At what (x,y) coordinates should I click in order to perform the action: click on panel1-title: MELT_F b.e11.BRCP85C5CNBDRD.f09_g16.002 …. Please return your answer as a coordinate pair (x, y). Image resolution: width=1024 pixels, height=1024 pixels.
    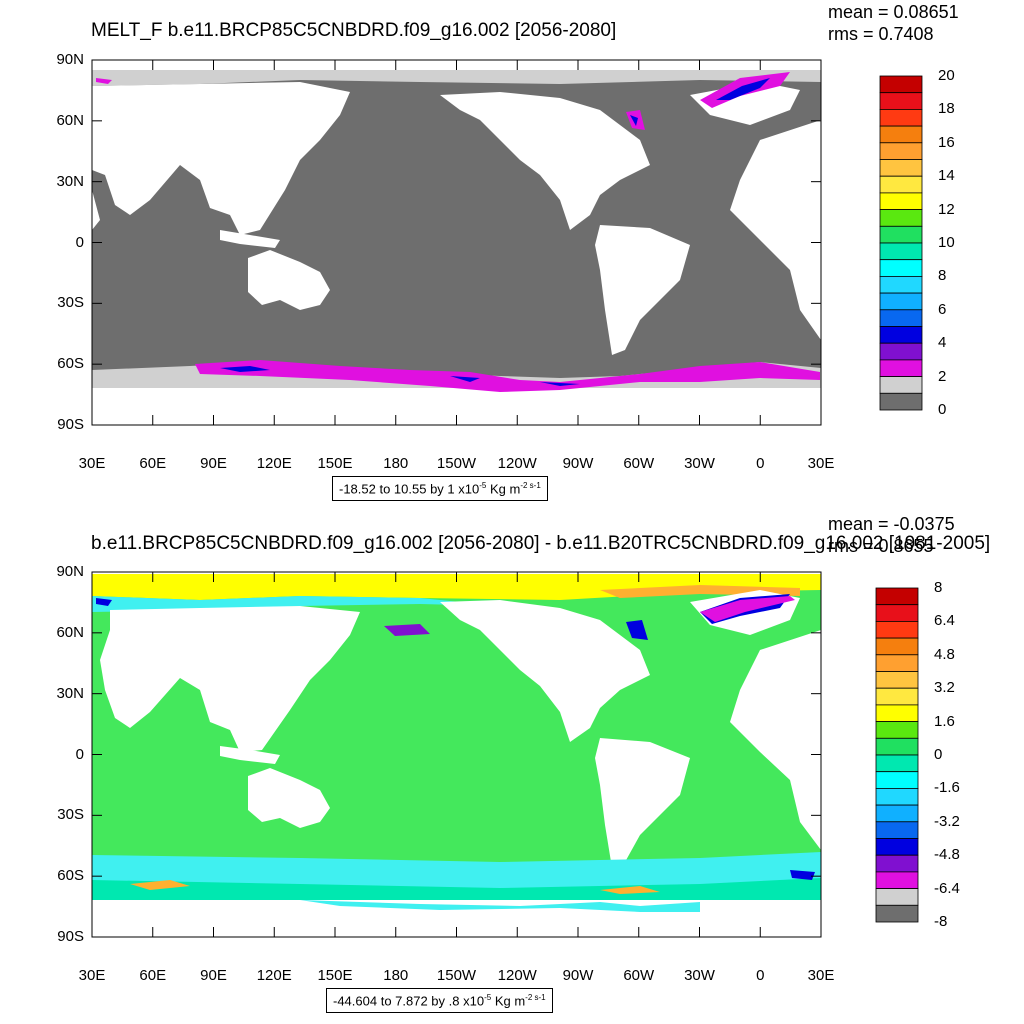
    Looking at the image, I should click on (354, 30).